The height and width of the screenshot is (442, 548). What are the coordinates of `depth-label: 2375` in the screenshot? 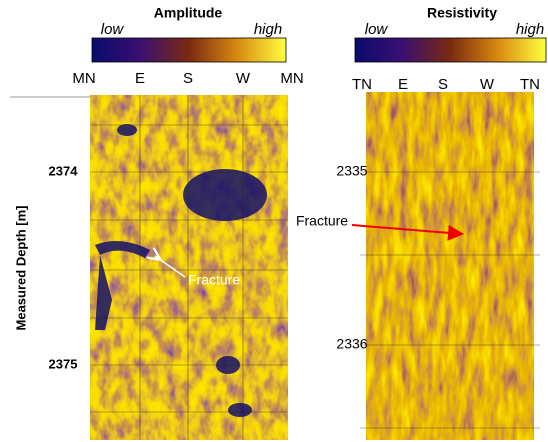 It's located at (63, 363).